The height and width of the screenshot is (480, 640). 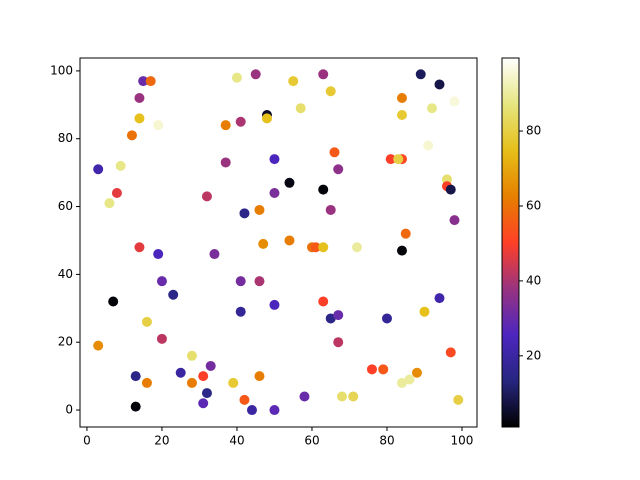 What do you see at coordinates (236, 441) in the screenshot?
I see `x-tick-label: 40` at bounding box center [236, 441].